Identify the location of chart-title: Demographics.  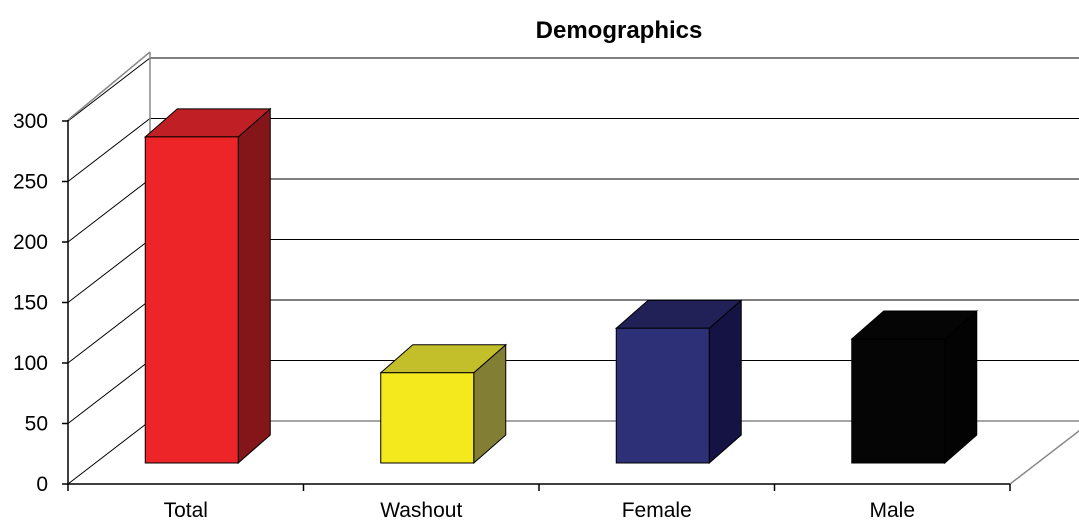
(619, 30).